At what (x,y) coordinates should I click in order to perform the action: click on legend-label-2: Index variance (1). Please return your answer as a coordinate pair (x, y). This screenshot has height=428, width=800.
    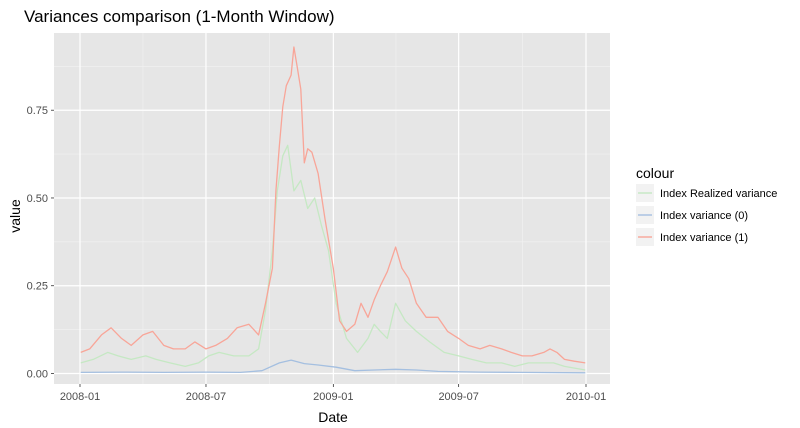
    Looking at the image, I should click on (704, 238).